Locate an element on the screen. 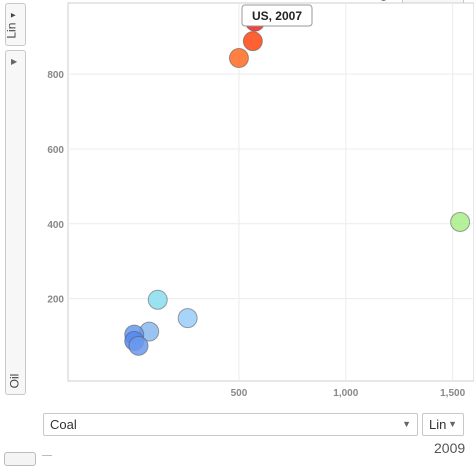  tooltip-text: US, 2007 is located at coordinates (277, 16).